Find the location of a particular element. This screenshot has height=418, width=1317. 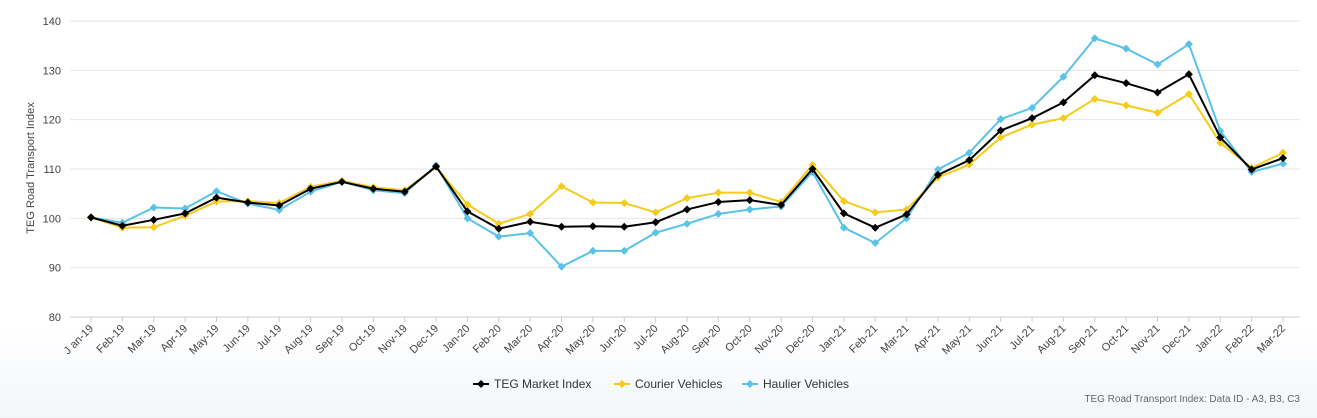

legend-swatch-marker is located at coordinates (750, 384).